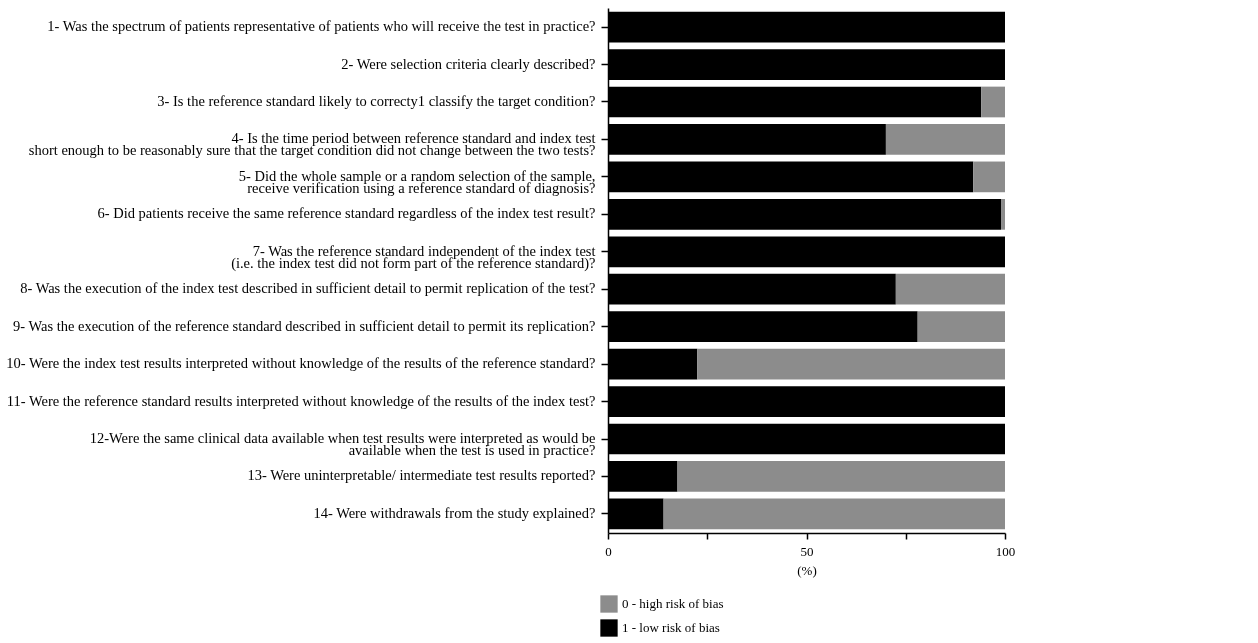 Image resolution: width=1258 pixels, height=643 pixels. What do you see at coordinates (304, 325) in the screenshot?
I see `y-tick-label: 9- Was the execution of the reference standard described in sufficient detail to permit its replication?` at bounding box center [304, 325].